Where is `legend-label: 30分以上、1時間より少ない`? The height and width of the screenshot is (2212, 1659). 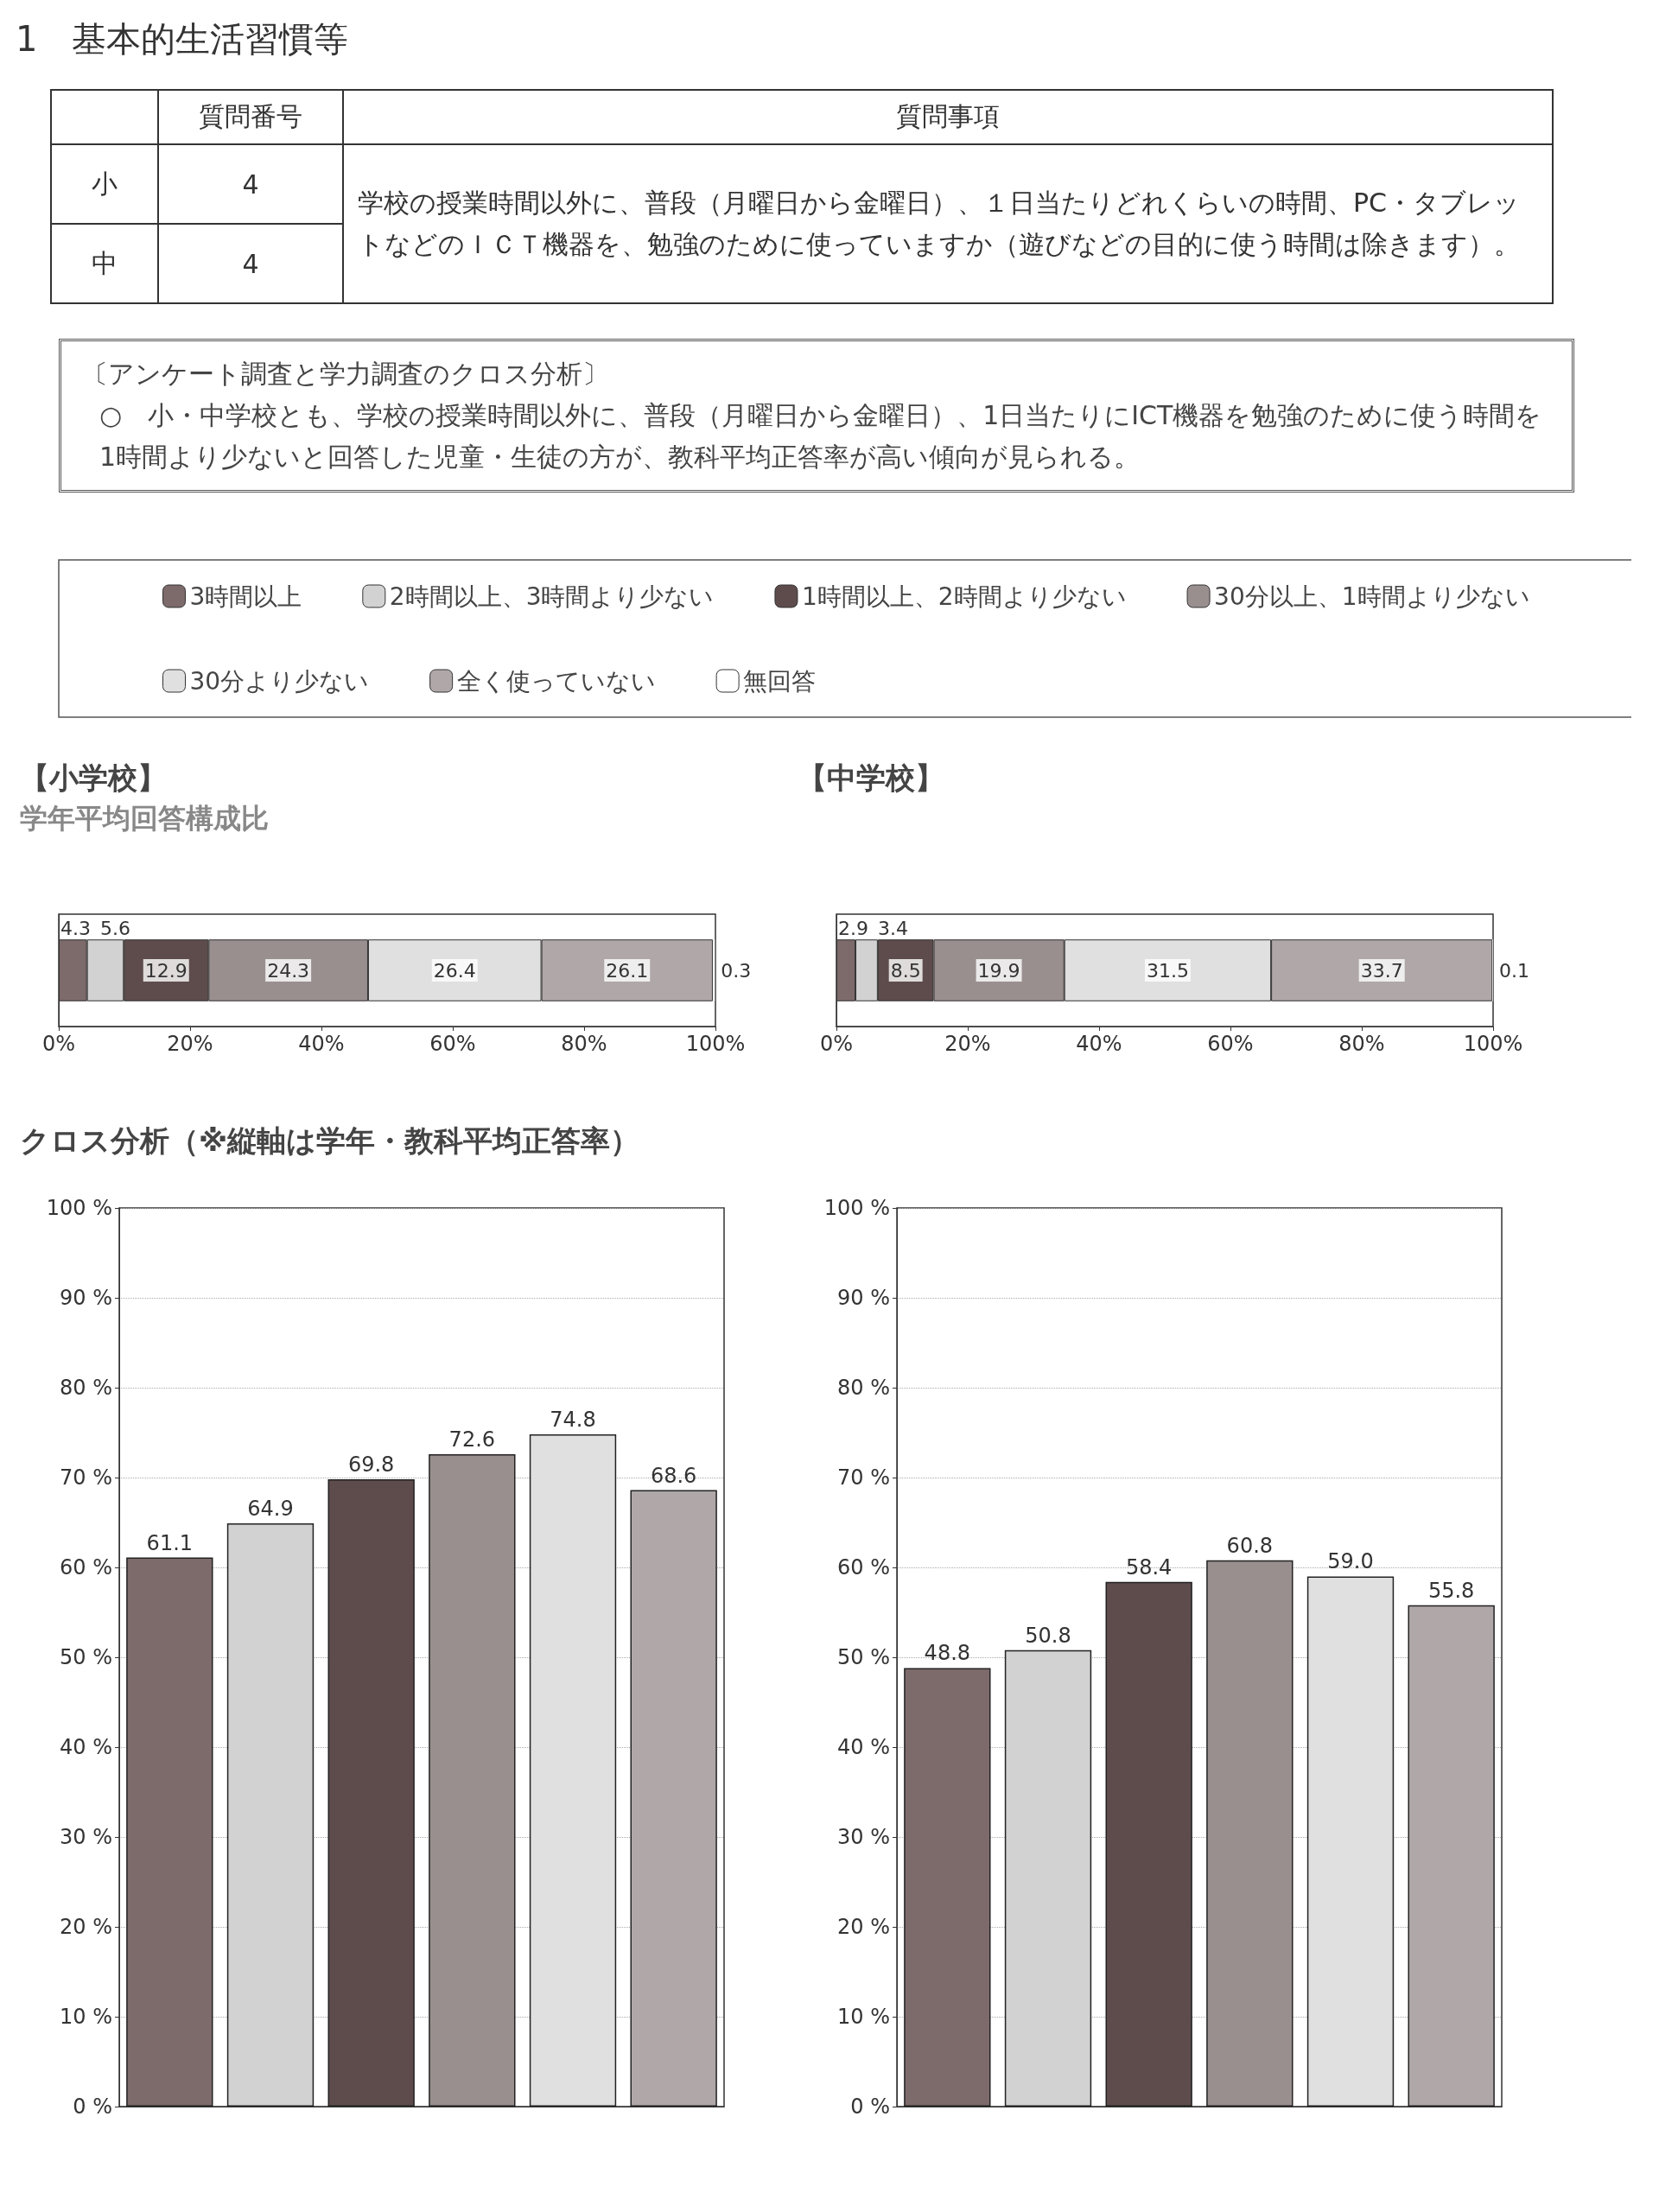
legend-label: 30分以上、1時間より少ない is located at coordinates (1372, 596).